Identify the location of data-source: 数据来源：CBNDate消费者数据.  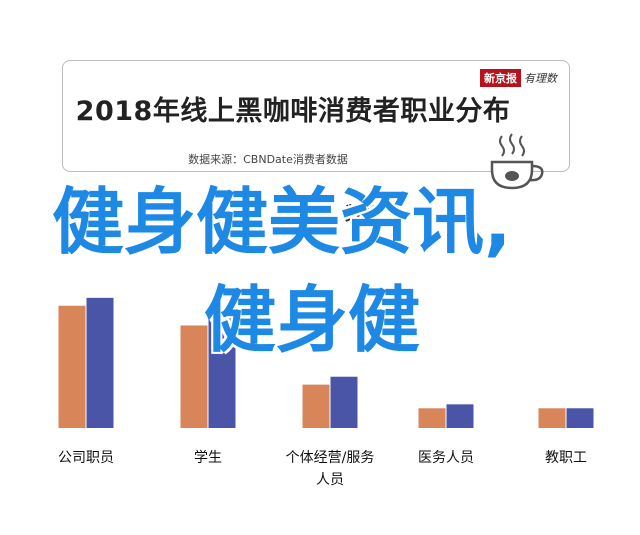
(268, 159).